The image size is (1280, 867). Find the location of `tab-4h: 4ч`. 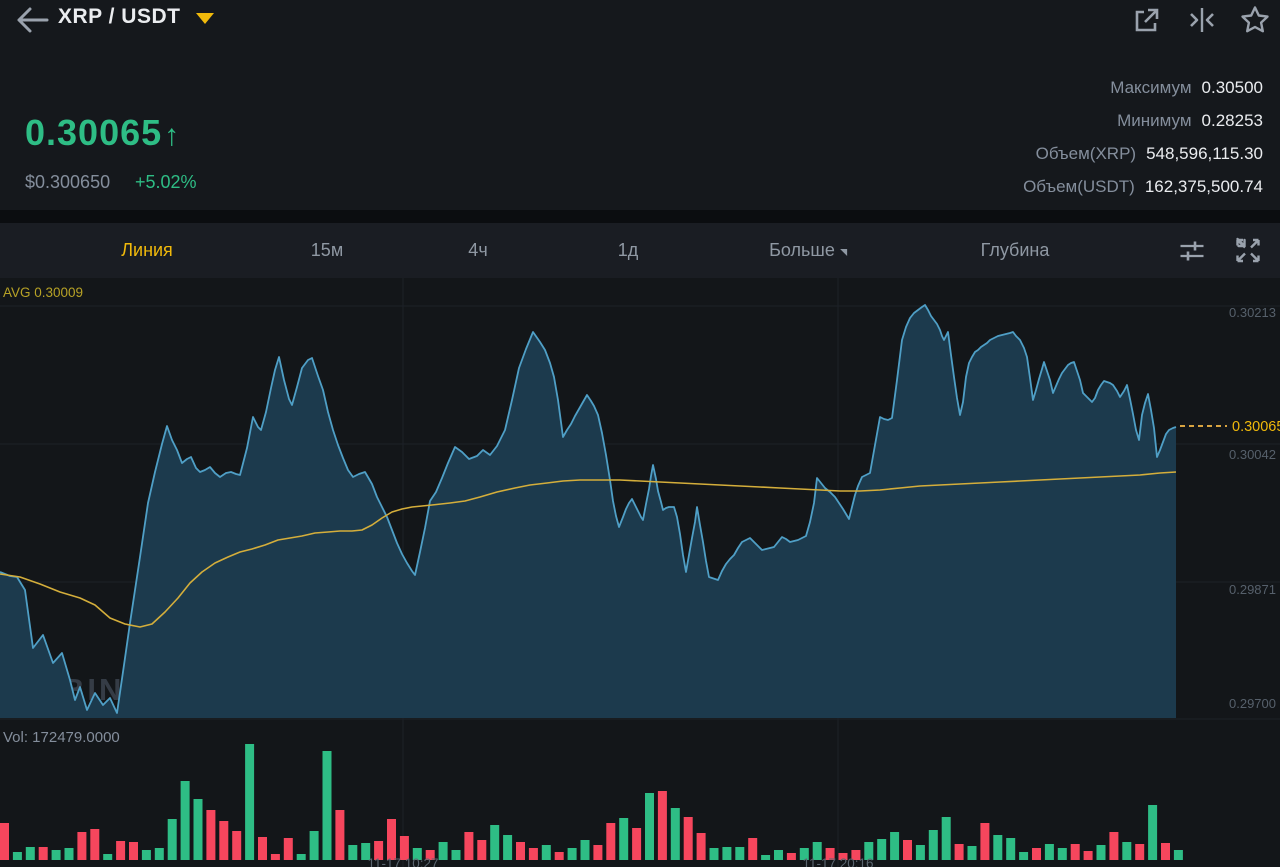

tab-4h: 4ч is located at coordinates (478, 250).